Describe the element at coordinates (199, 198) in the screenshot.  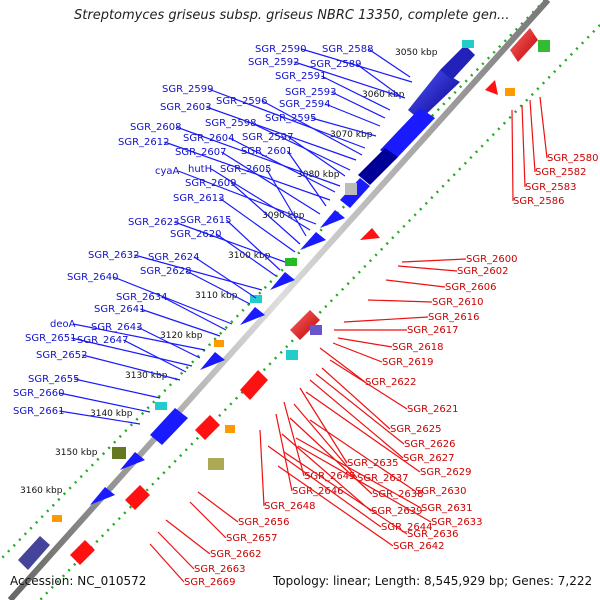
I see `forward-gene-label: SGR_2613` at that location.